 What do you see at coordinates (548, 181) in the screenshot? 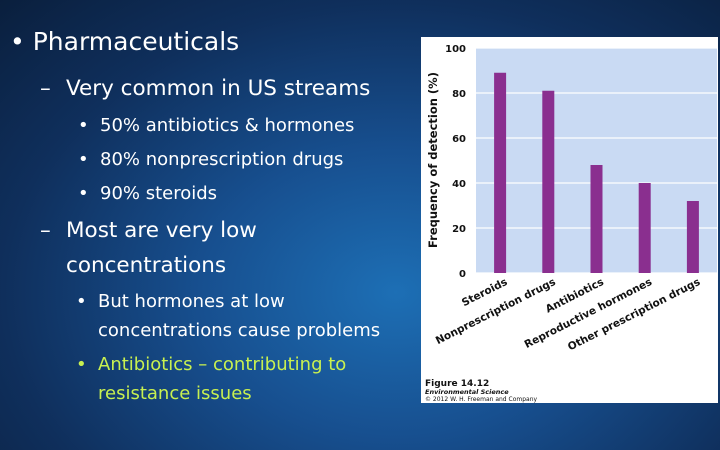
I see `bar-nonprescription-drugs` at bounding box center [548, 181].